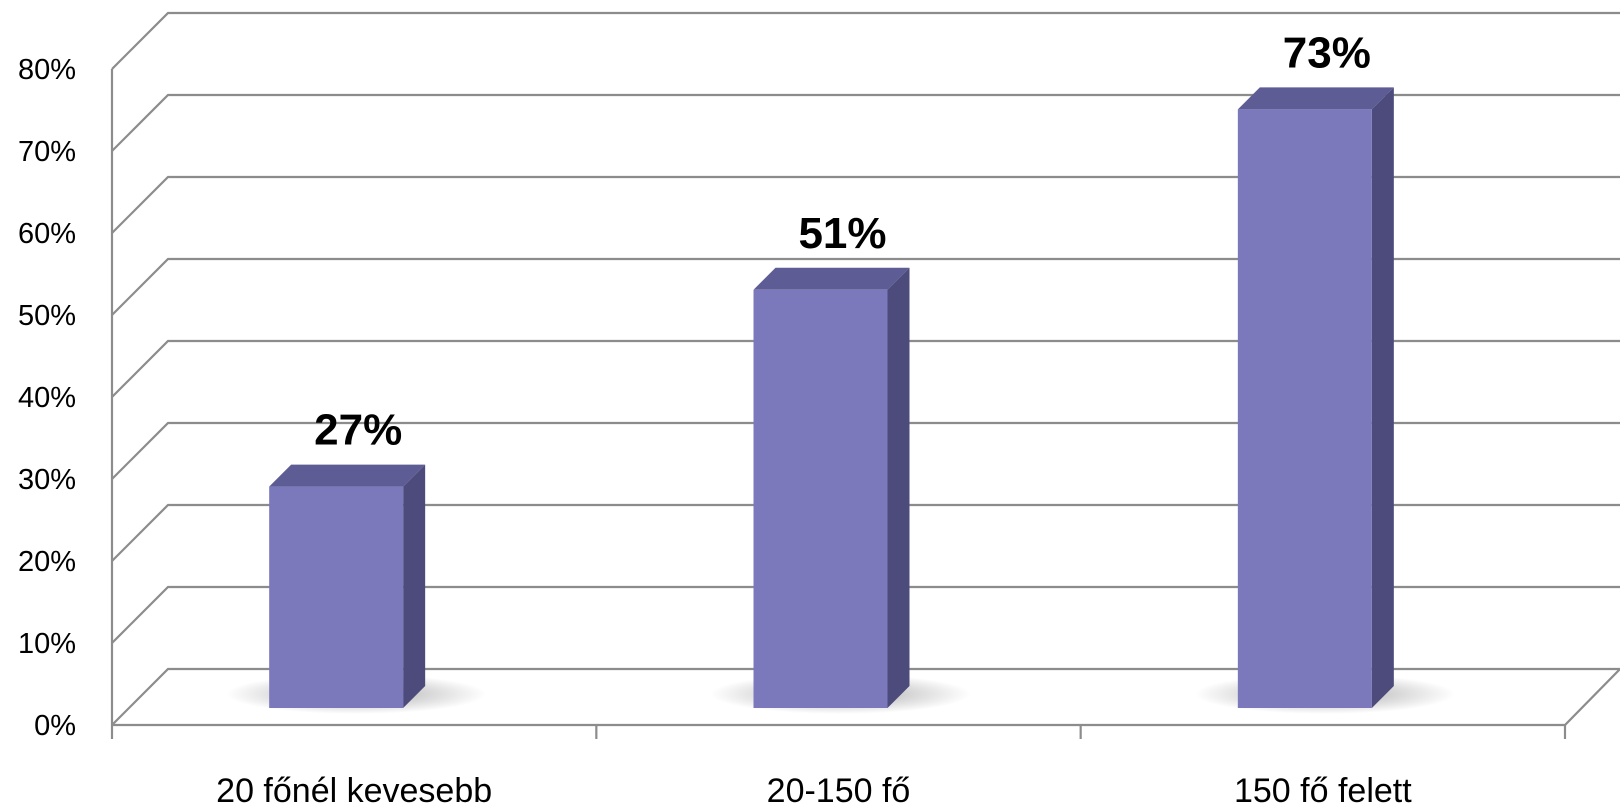 This screenshot has width=1620, height=810. I want to click on x-category-label: 150 fő felett, so click(1323, 791).